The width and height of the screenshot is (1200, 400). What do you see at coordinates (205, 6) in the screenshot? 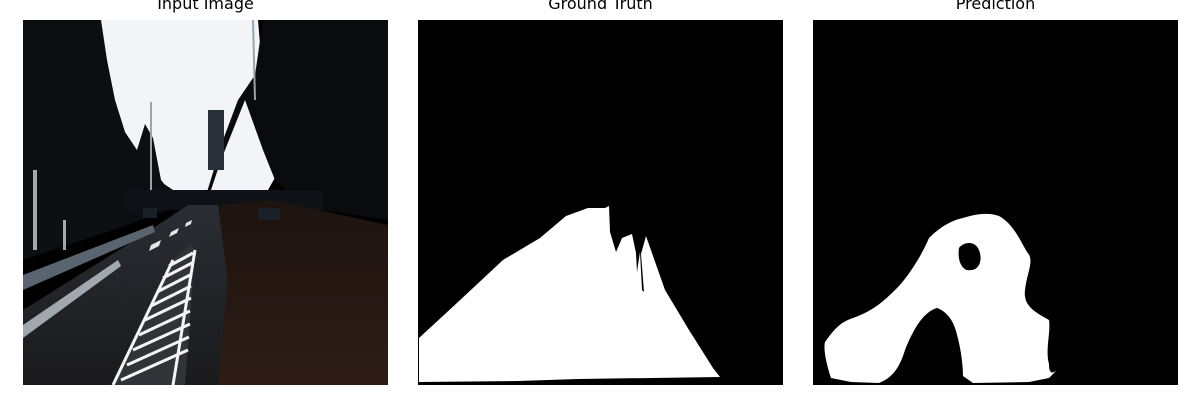
I see `input-image-title: Input Image` at bounding box center [205, 6].